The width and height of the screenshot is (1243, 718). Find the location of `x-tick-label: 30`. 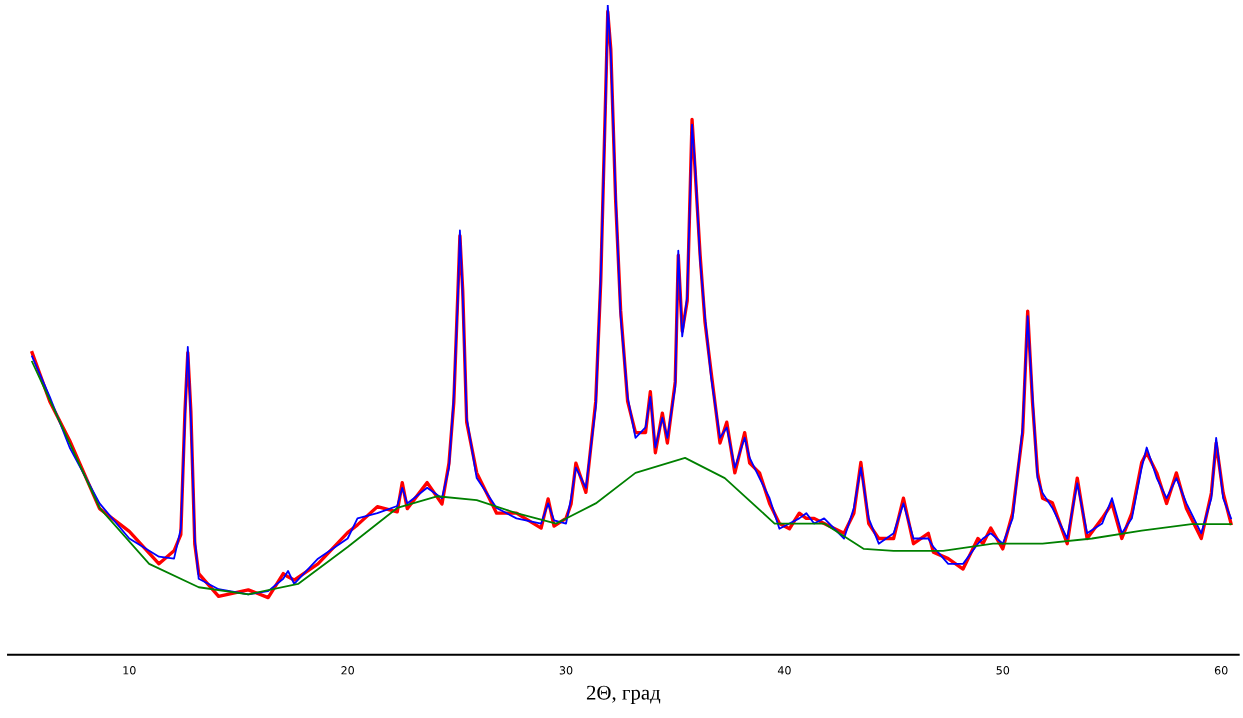

x-tick-label: 30 is located at coordinates (566, 670).